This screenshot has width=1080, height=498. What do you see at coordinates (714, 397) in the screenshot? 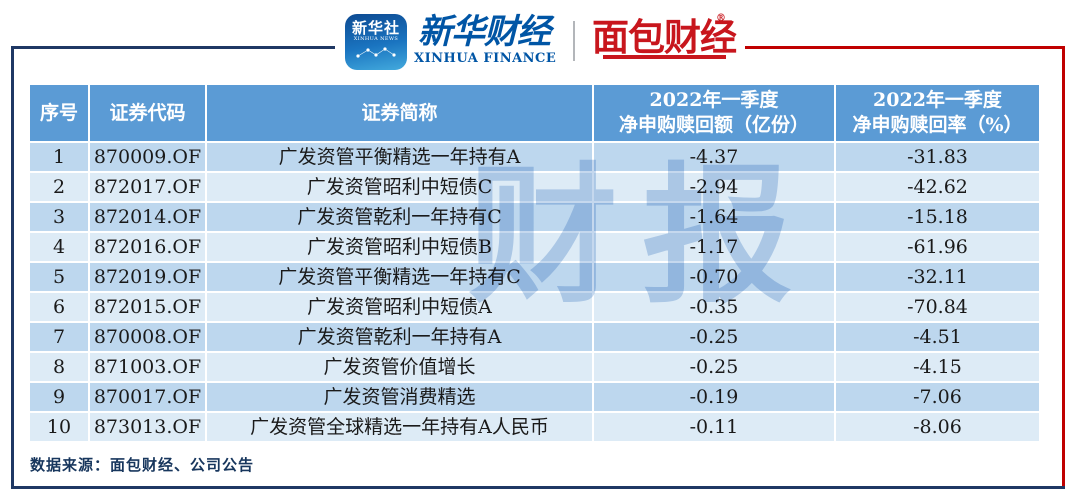
I see `cell-net-amount: -0.19` at bounding box center [714, 397].